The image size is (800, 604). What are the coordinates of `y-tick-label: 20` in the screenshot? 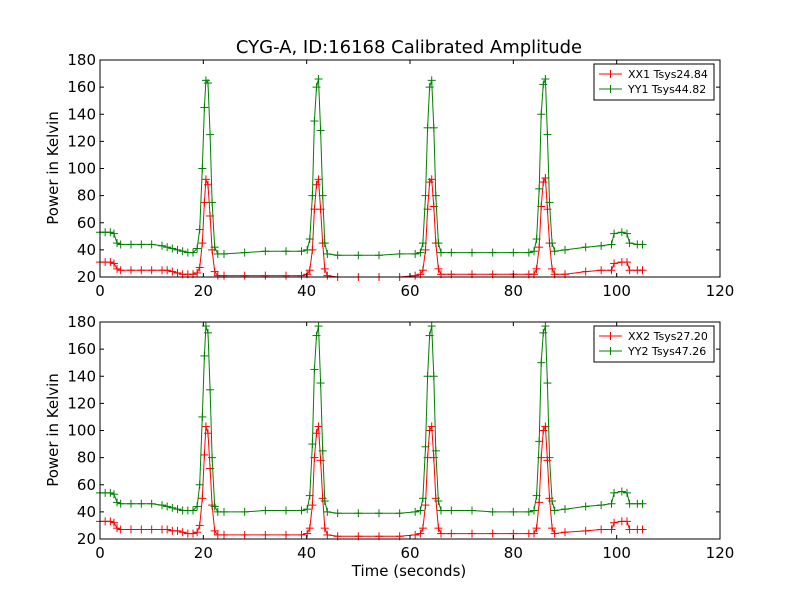 It's located at (86, 539).